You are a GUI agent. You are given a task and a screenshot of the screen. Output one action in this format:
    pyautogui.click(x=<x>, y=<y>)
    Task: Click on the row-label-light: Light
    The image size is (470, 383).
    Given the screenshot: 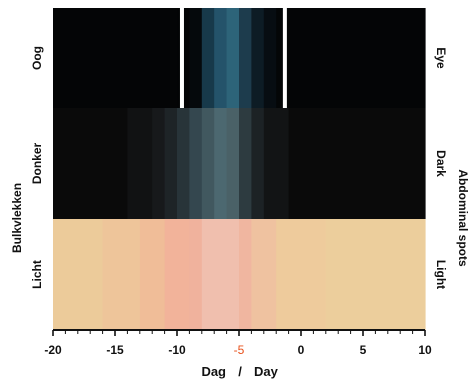 What is the action you would take?
    pyautogui.click(x=441, y=274)
    